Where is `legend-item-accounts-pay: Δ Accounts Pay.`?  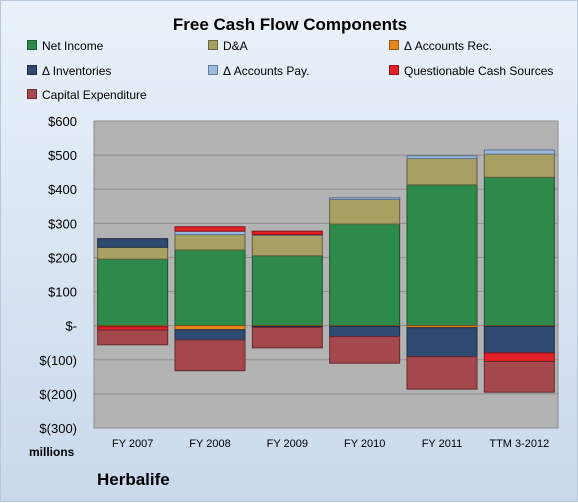 legend-item-accounts-pay: Δ Accounts Pay. is located at coordinates (259, 71).